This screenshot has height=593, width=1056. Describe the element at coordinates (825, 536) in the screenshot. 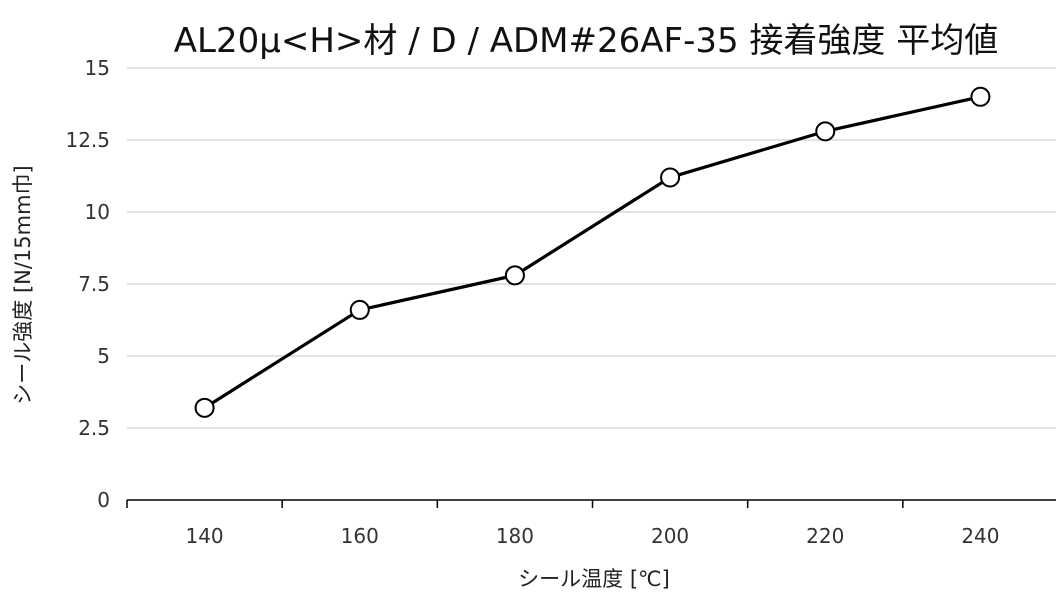

I see `x-tick-label: 220` at that location.